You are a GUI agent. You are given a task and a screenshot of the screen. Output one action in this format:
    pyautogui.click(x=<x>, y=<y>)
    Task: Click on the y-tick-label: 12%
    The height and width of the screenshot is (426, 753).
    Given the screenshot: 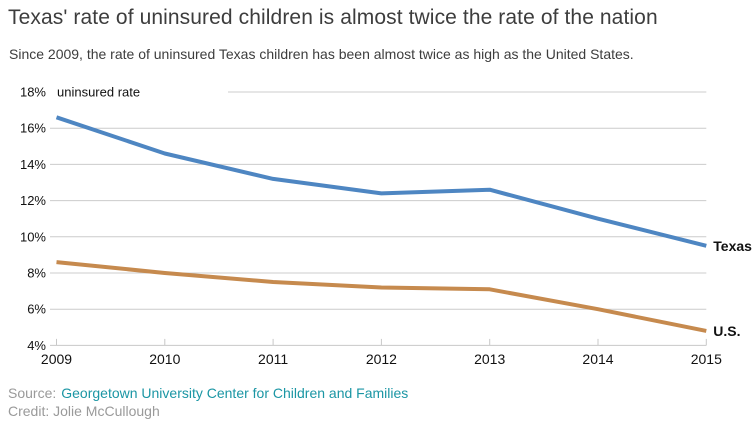 What is the action you would take?
    pyautogui.click(x=33, y=200)
    